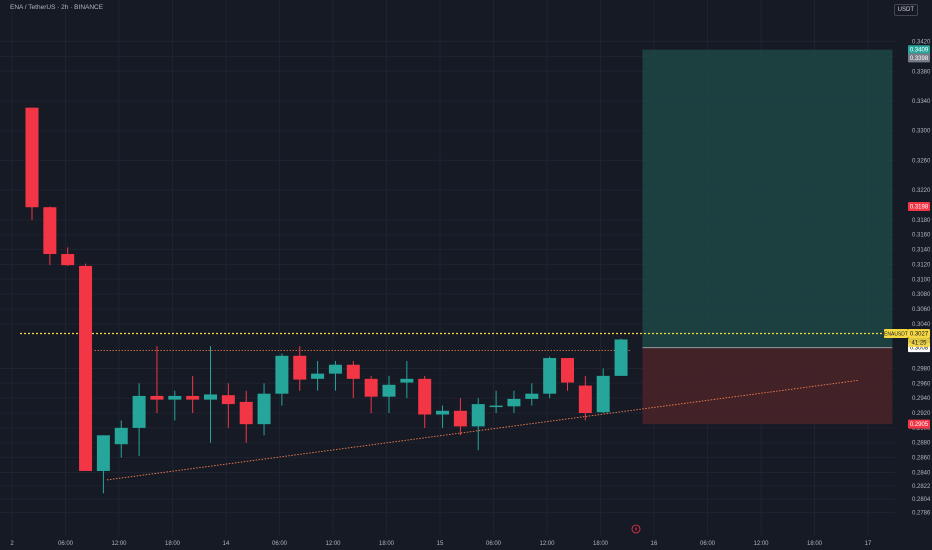 The width and height of the screenshot is (932, 550). What do you see at coordinates (896, 335) in the screenshot?
I see `symbol-tag-label: ENAUSDT` at bounding box center [896, 335].